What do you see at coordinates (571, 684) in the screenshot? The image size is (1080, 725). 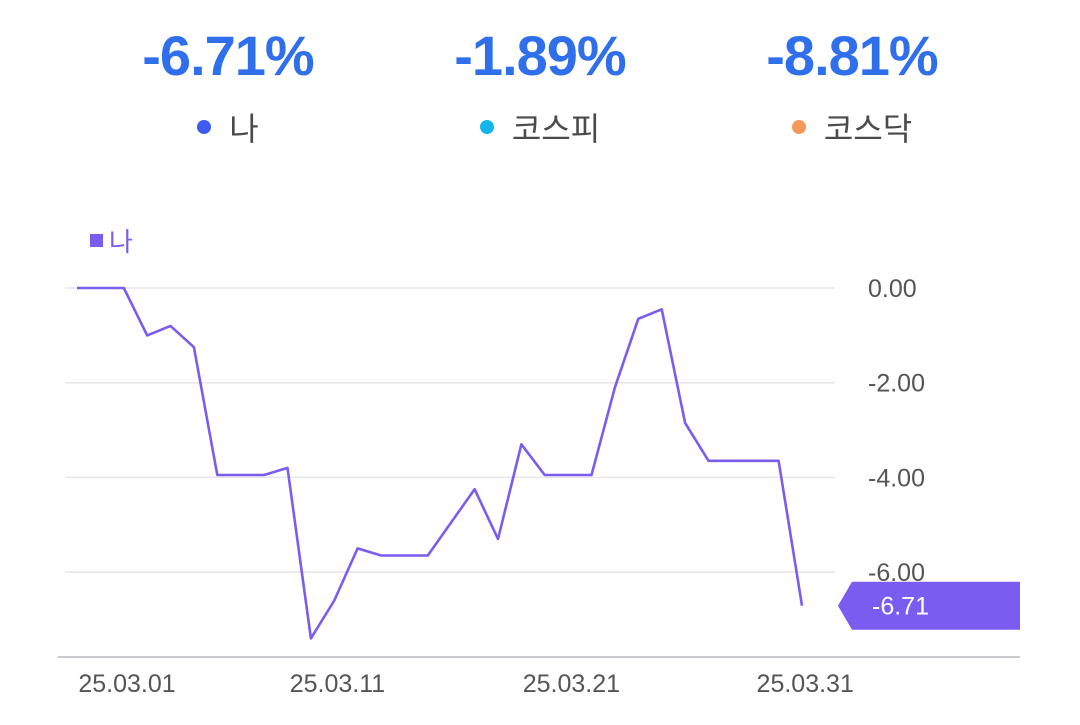 I see `x-tick-label: 25.03.21` at bounding box center [571, 684].